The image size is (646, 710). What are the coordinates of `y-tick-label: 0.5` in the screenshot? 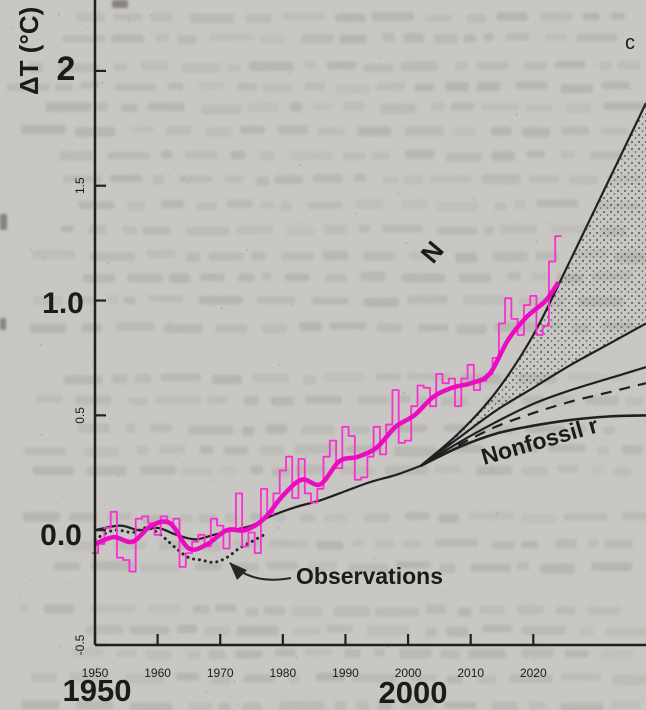 It's located at (80, 415).